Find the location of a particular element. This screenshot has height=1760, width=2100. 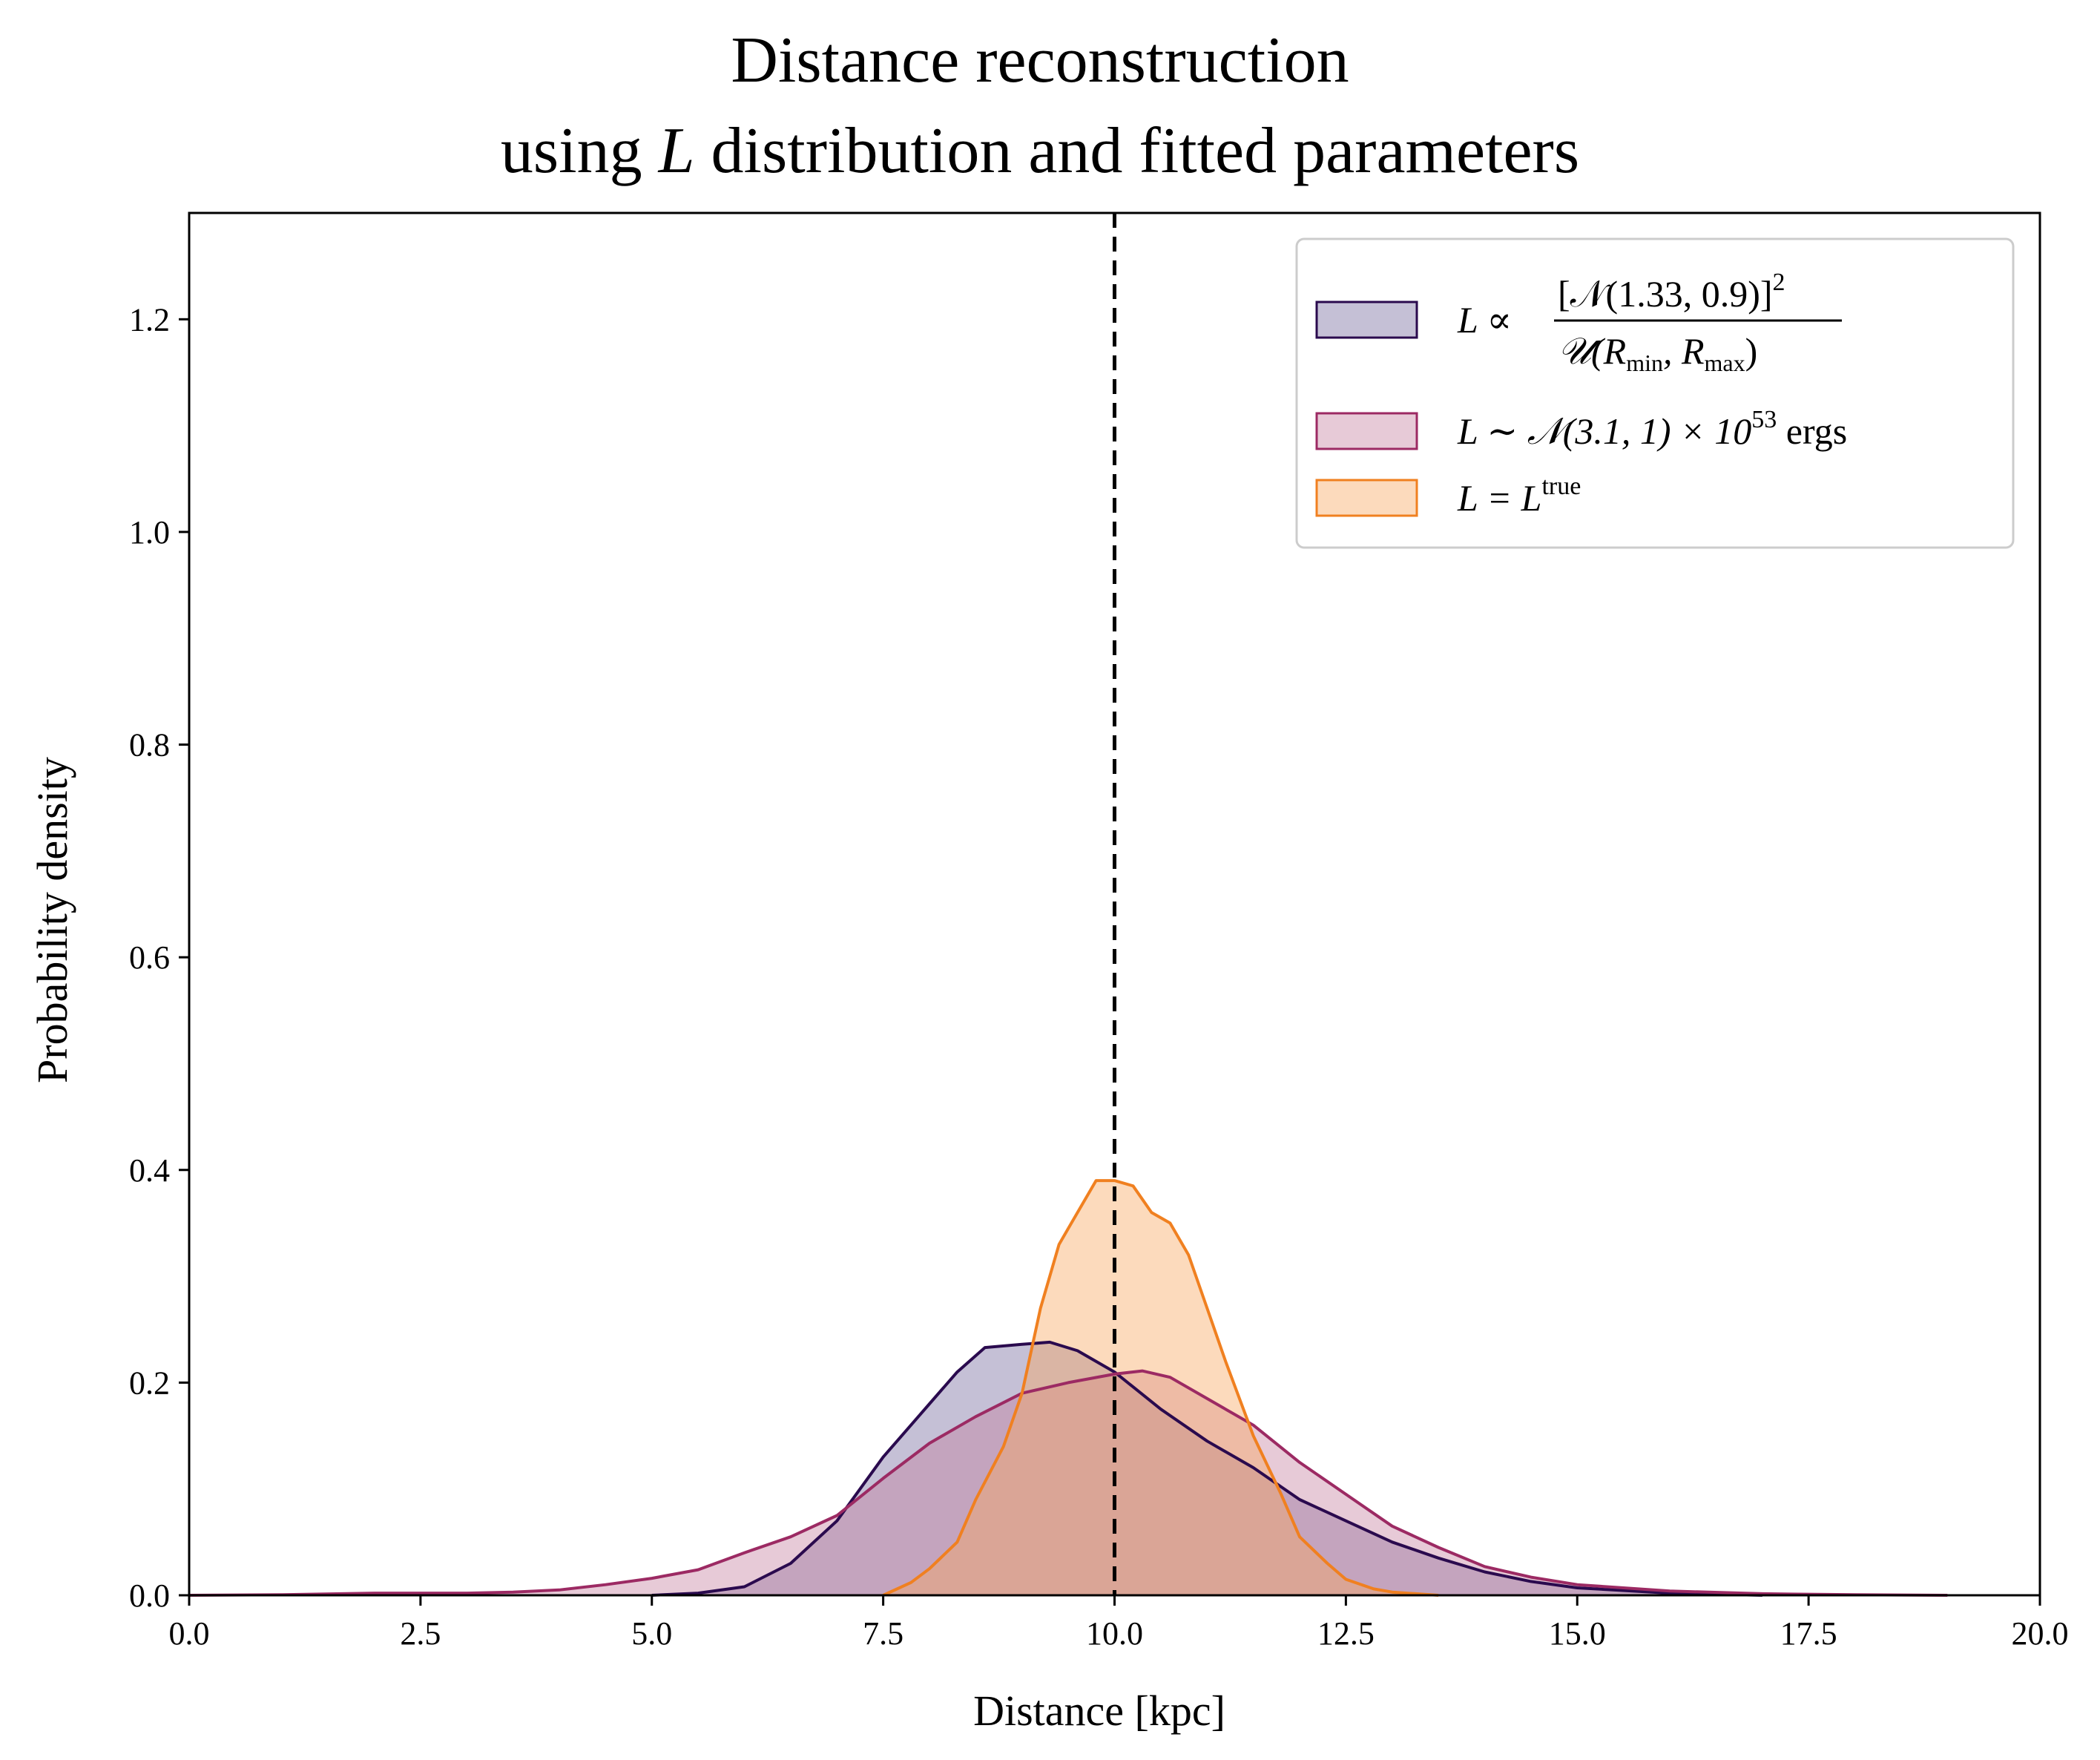

y-axis-label: Probability density is located at coordinates (52, 920).